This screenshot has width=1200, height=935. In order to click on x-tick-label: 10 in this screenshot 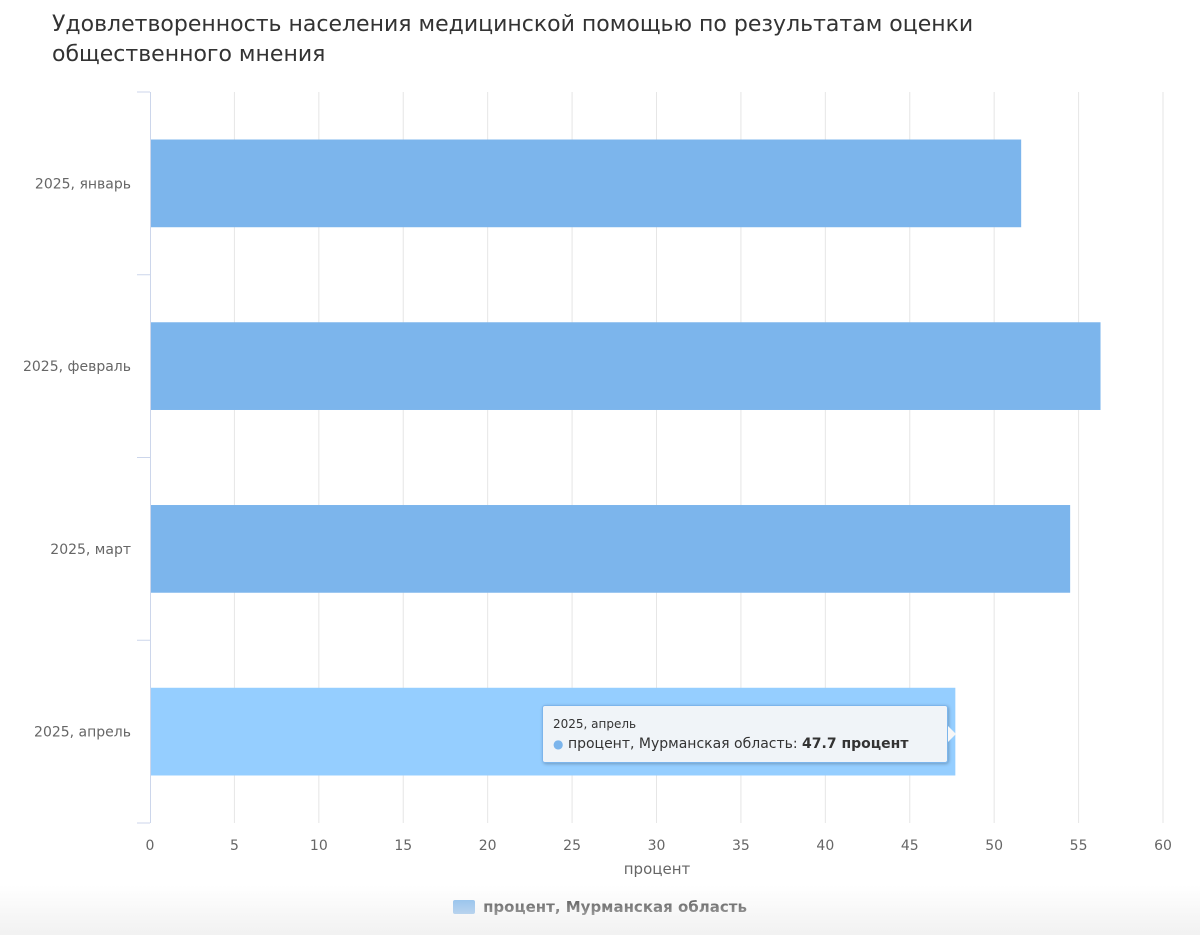, I will do `click(319, 846)`.